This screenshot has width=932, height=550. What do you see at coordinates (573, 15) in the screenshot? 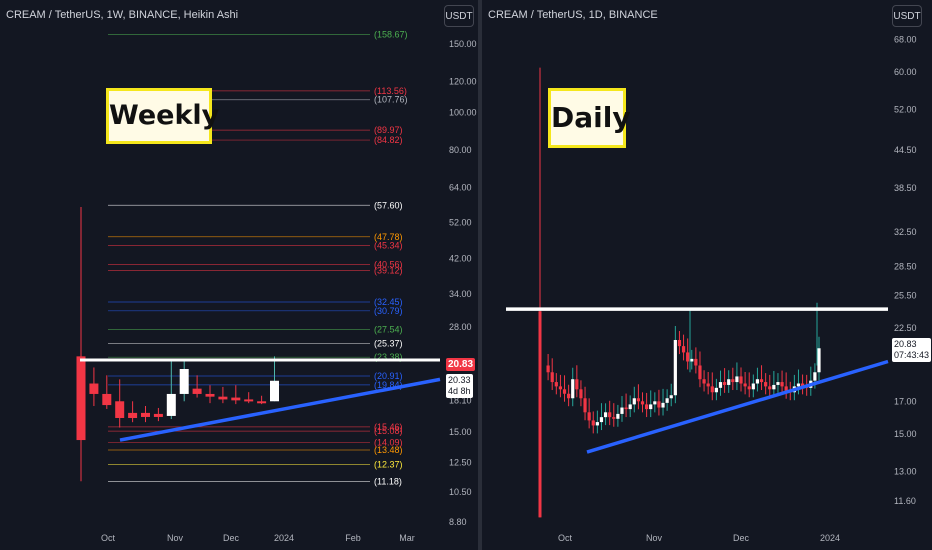
I see `daily-chart-title: CREAM / TetherUS, 1D, BINANCE` at bounding box center [573, 15].